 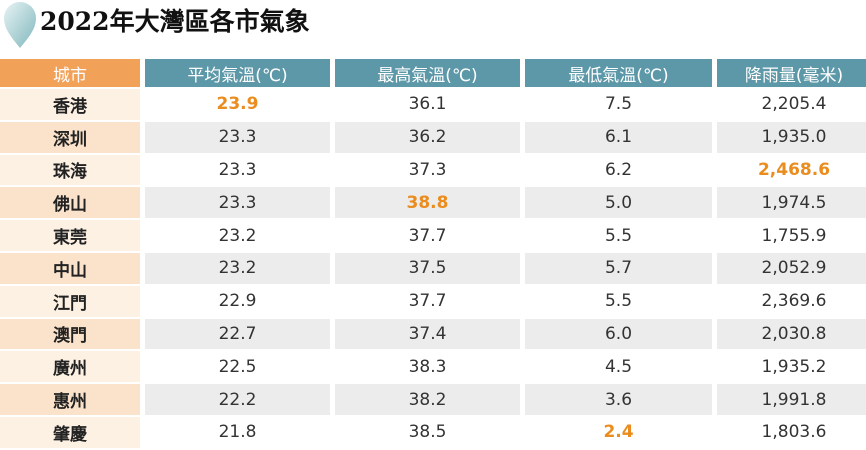 What do you see at coordinates (791, 399) in the screenshot?
I see `value-cell: 1,991.8` at bounding box center [791, 399].